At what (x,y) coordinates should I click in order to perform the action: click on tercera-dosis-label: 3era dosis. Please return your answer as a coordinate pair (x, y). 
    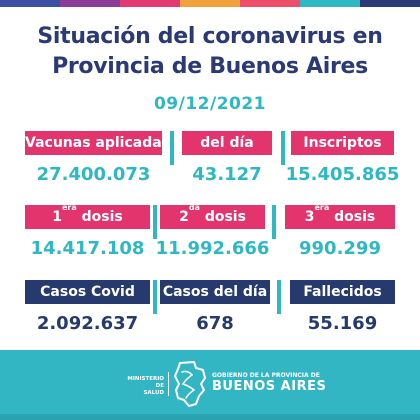
    Looking at the image, I should click on (340, 216).